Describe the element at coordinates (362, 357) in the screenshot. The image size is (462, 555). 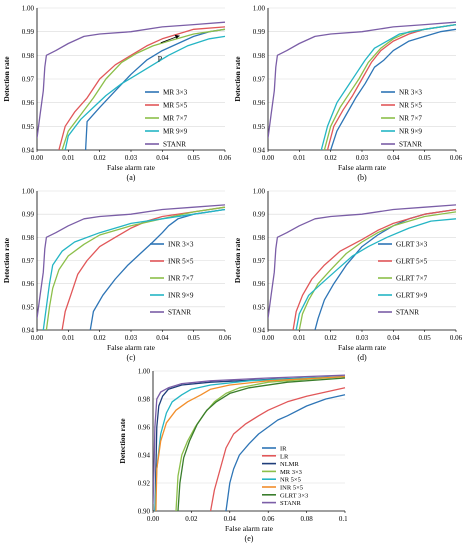
I see `panel-label: (d)` at that location.